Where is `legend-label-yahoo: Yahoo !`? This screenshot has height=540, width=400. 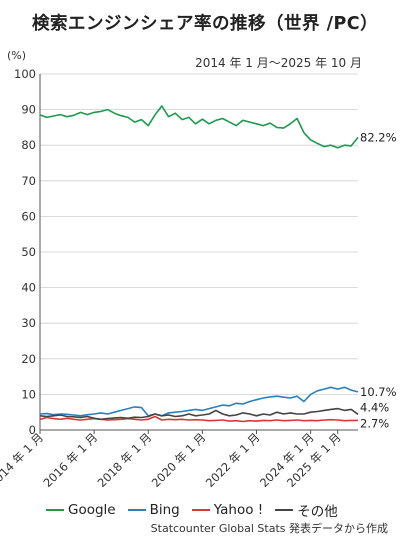 legend-label-yahoo: Yahoo ! is located at coordinates (238, 510).